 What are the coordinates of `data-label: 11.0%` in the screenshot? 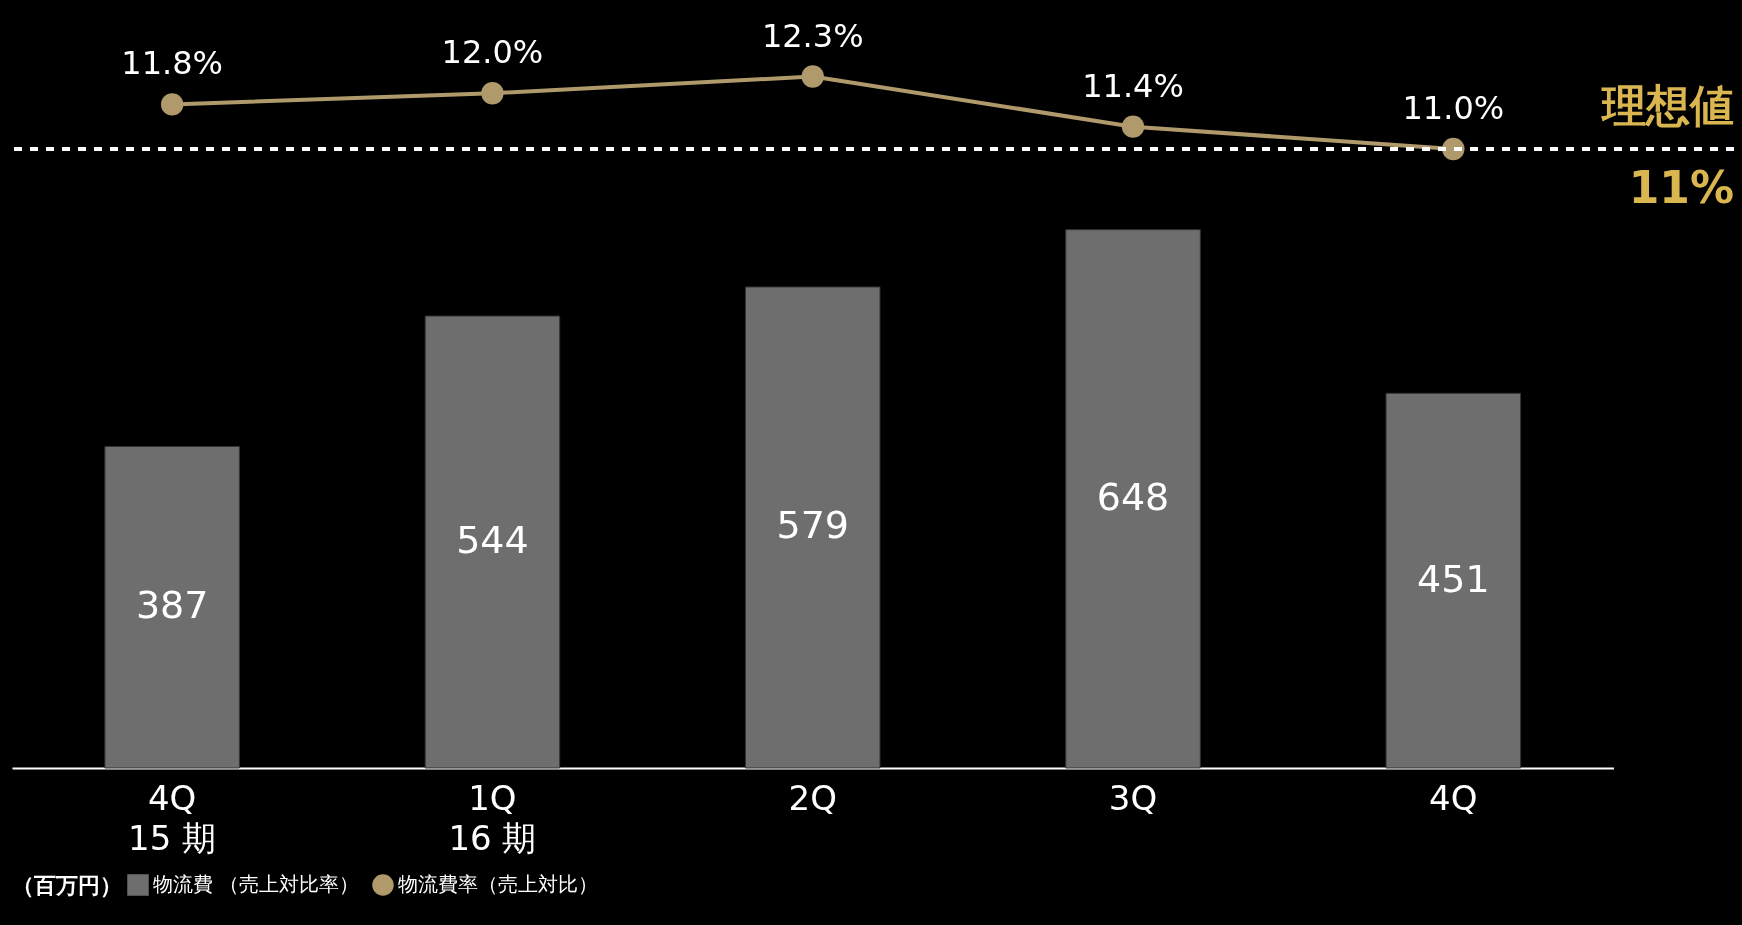 It's located at (1453, 108).